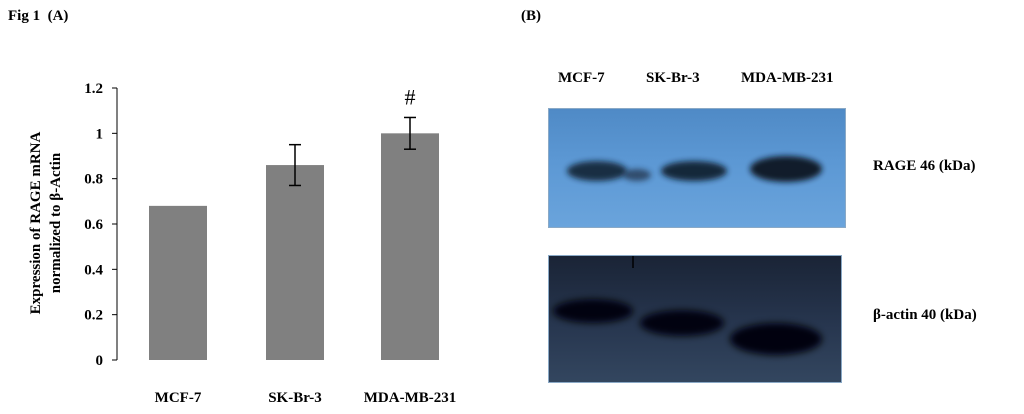  I want to click on x-tick-label: SK-Br-3, so click(295, 398).